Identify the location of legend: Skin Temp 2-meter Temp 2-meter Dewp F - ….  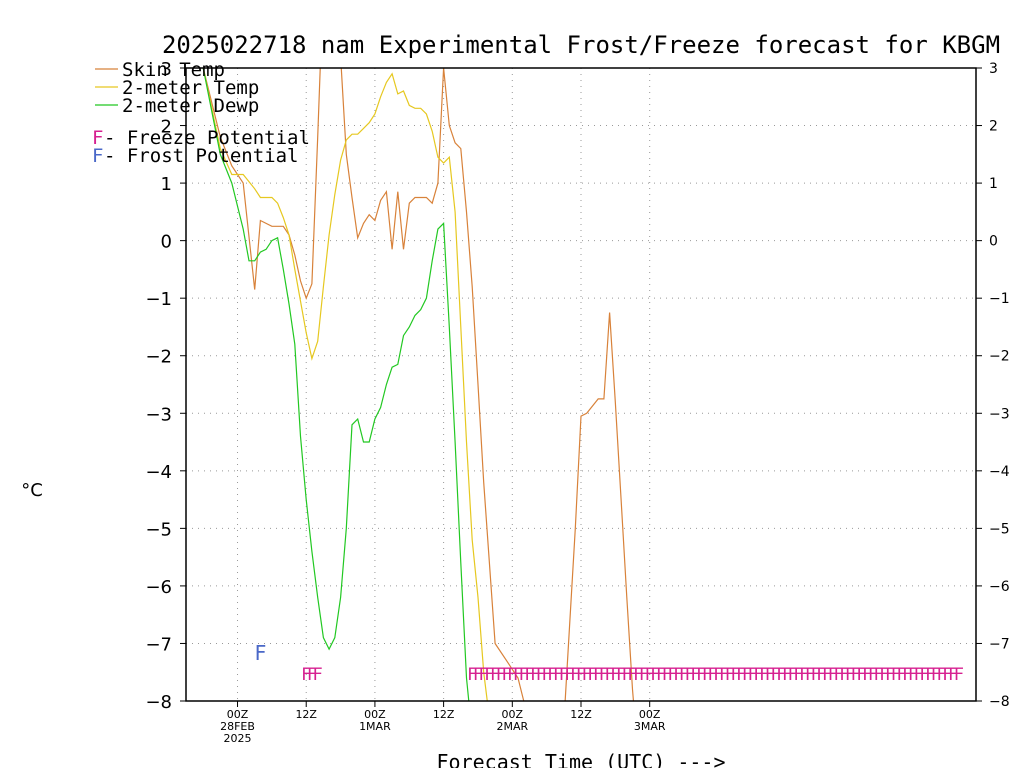
(201, 113).